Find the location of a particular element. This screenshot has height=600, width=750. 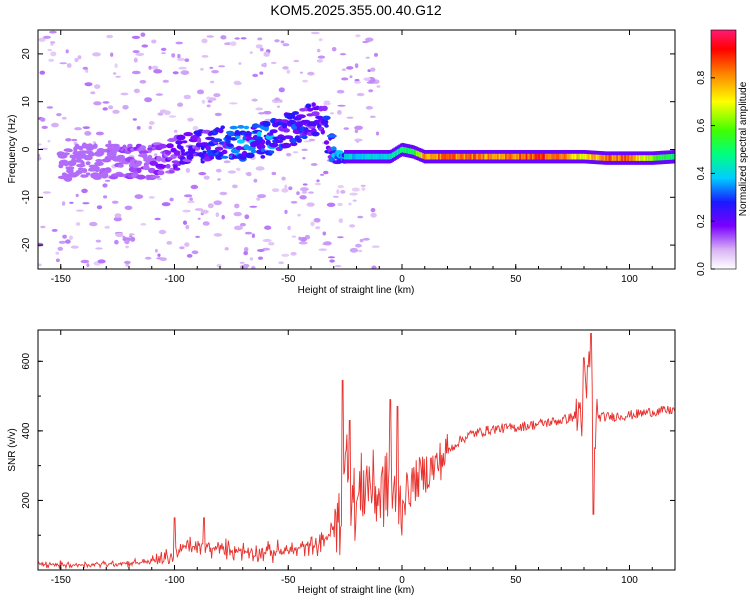

spectrogram-y-label: Frequency (Hz) is located at coordinates (12, 149).